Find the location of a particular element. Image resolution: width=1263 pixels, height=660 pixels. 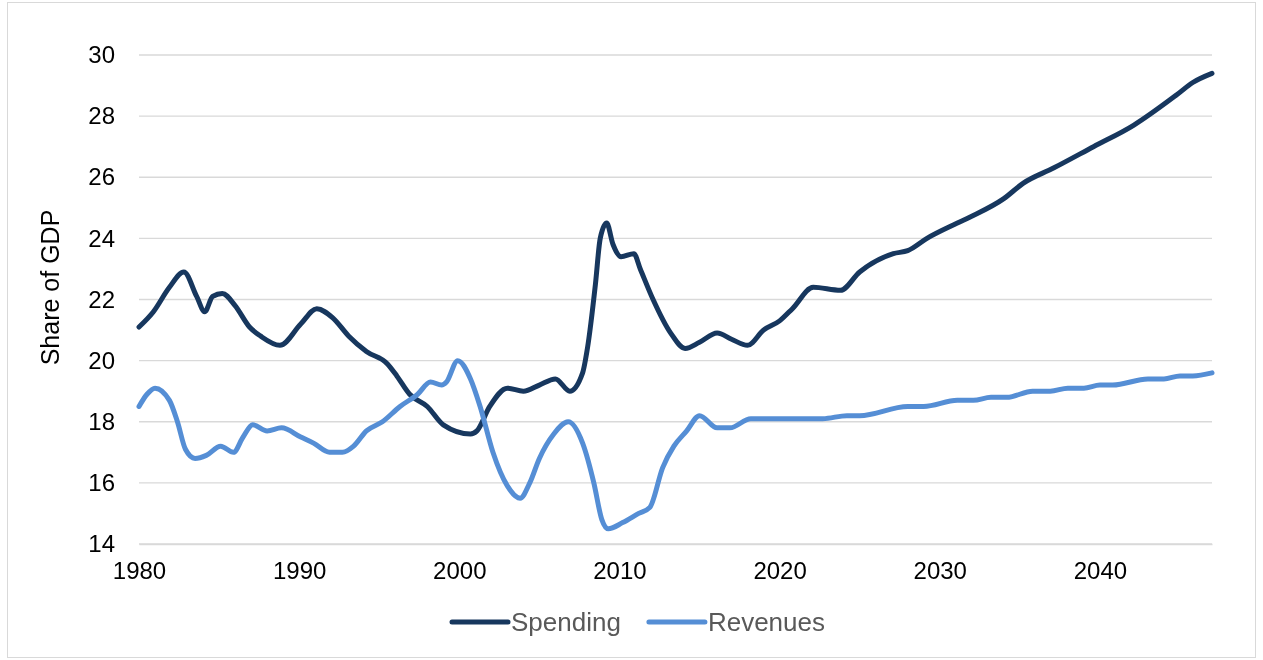

y-tick-label: 28 is located at coordinates (101, 116).